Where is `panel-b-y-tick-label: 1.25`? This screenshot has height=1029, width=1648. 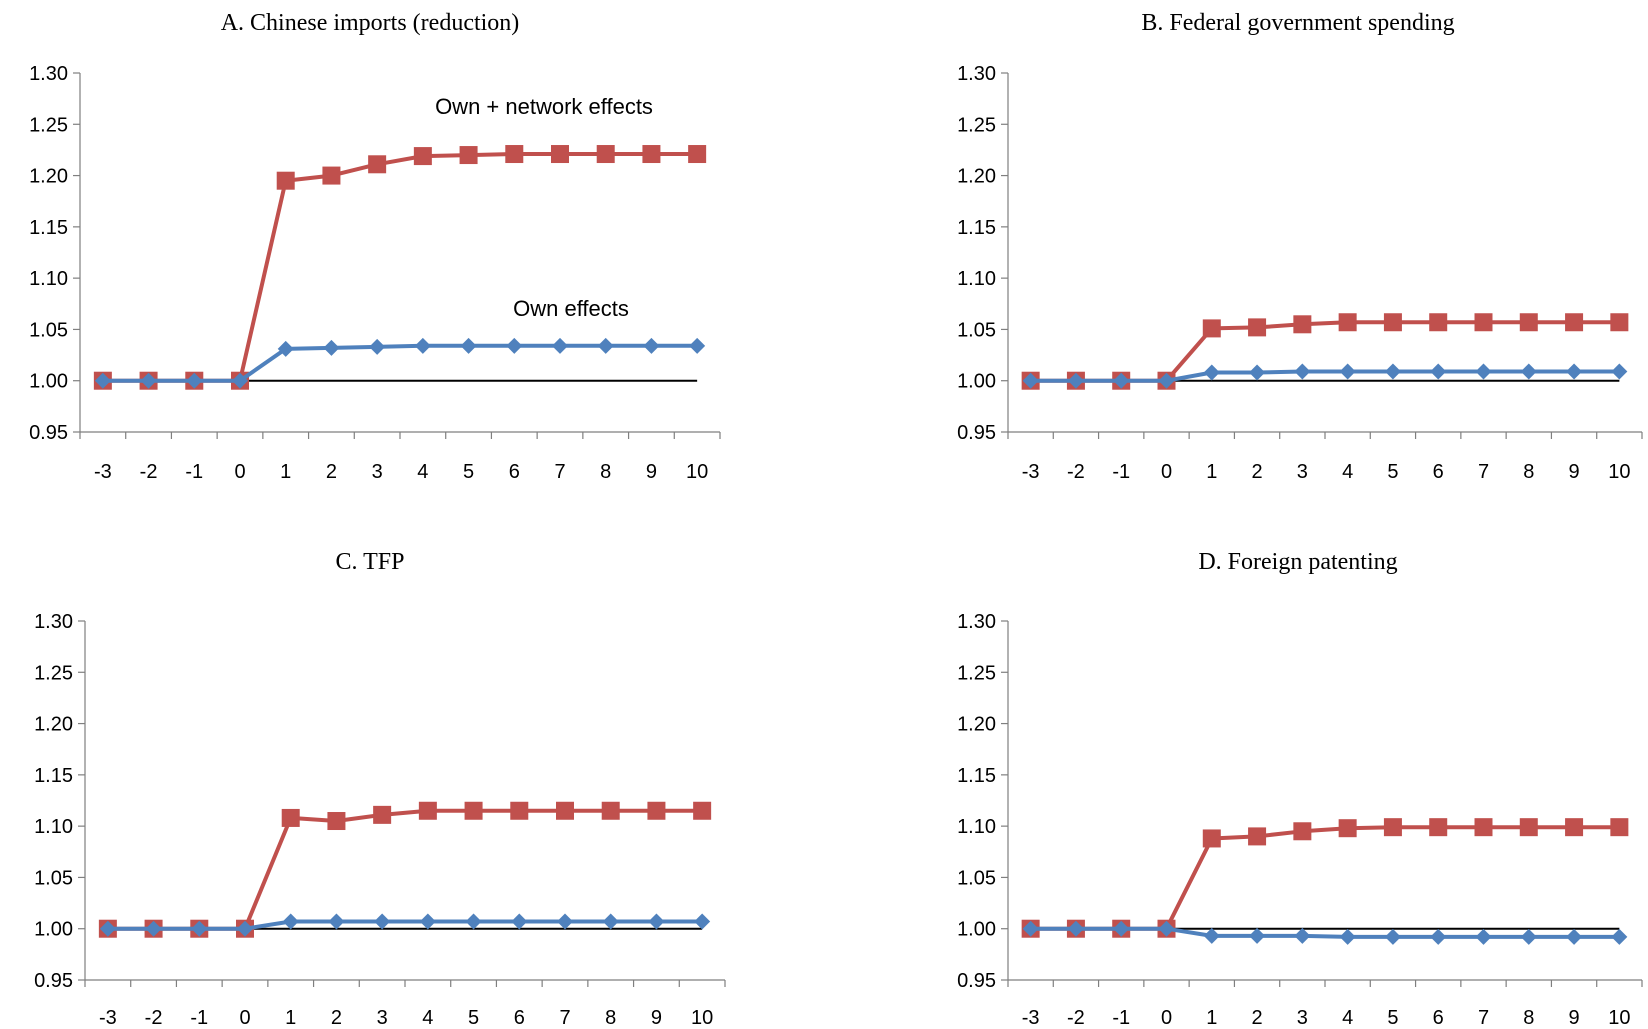
panel-b-y-tick-label: 1.25 is located at coordinates (976, 125).